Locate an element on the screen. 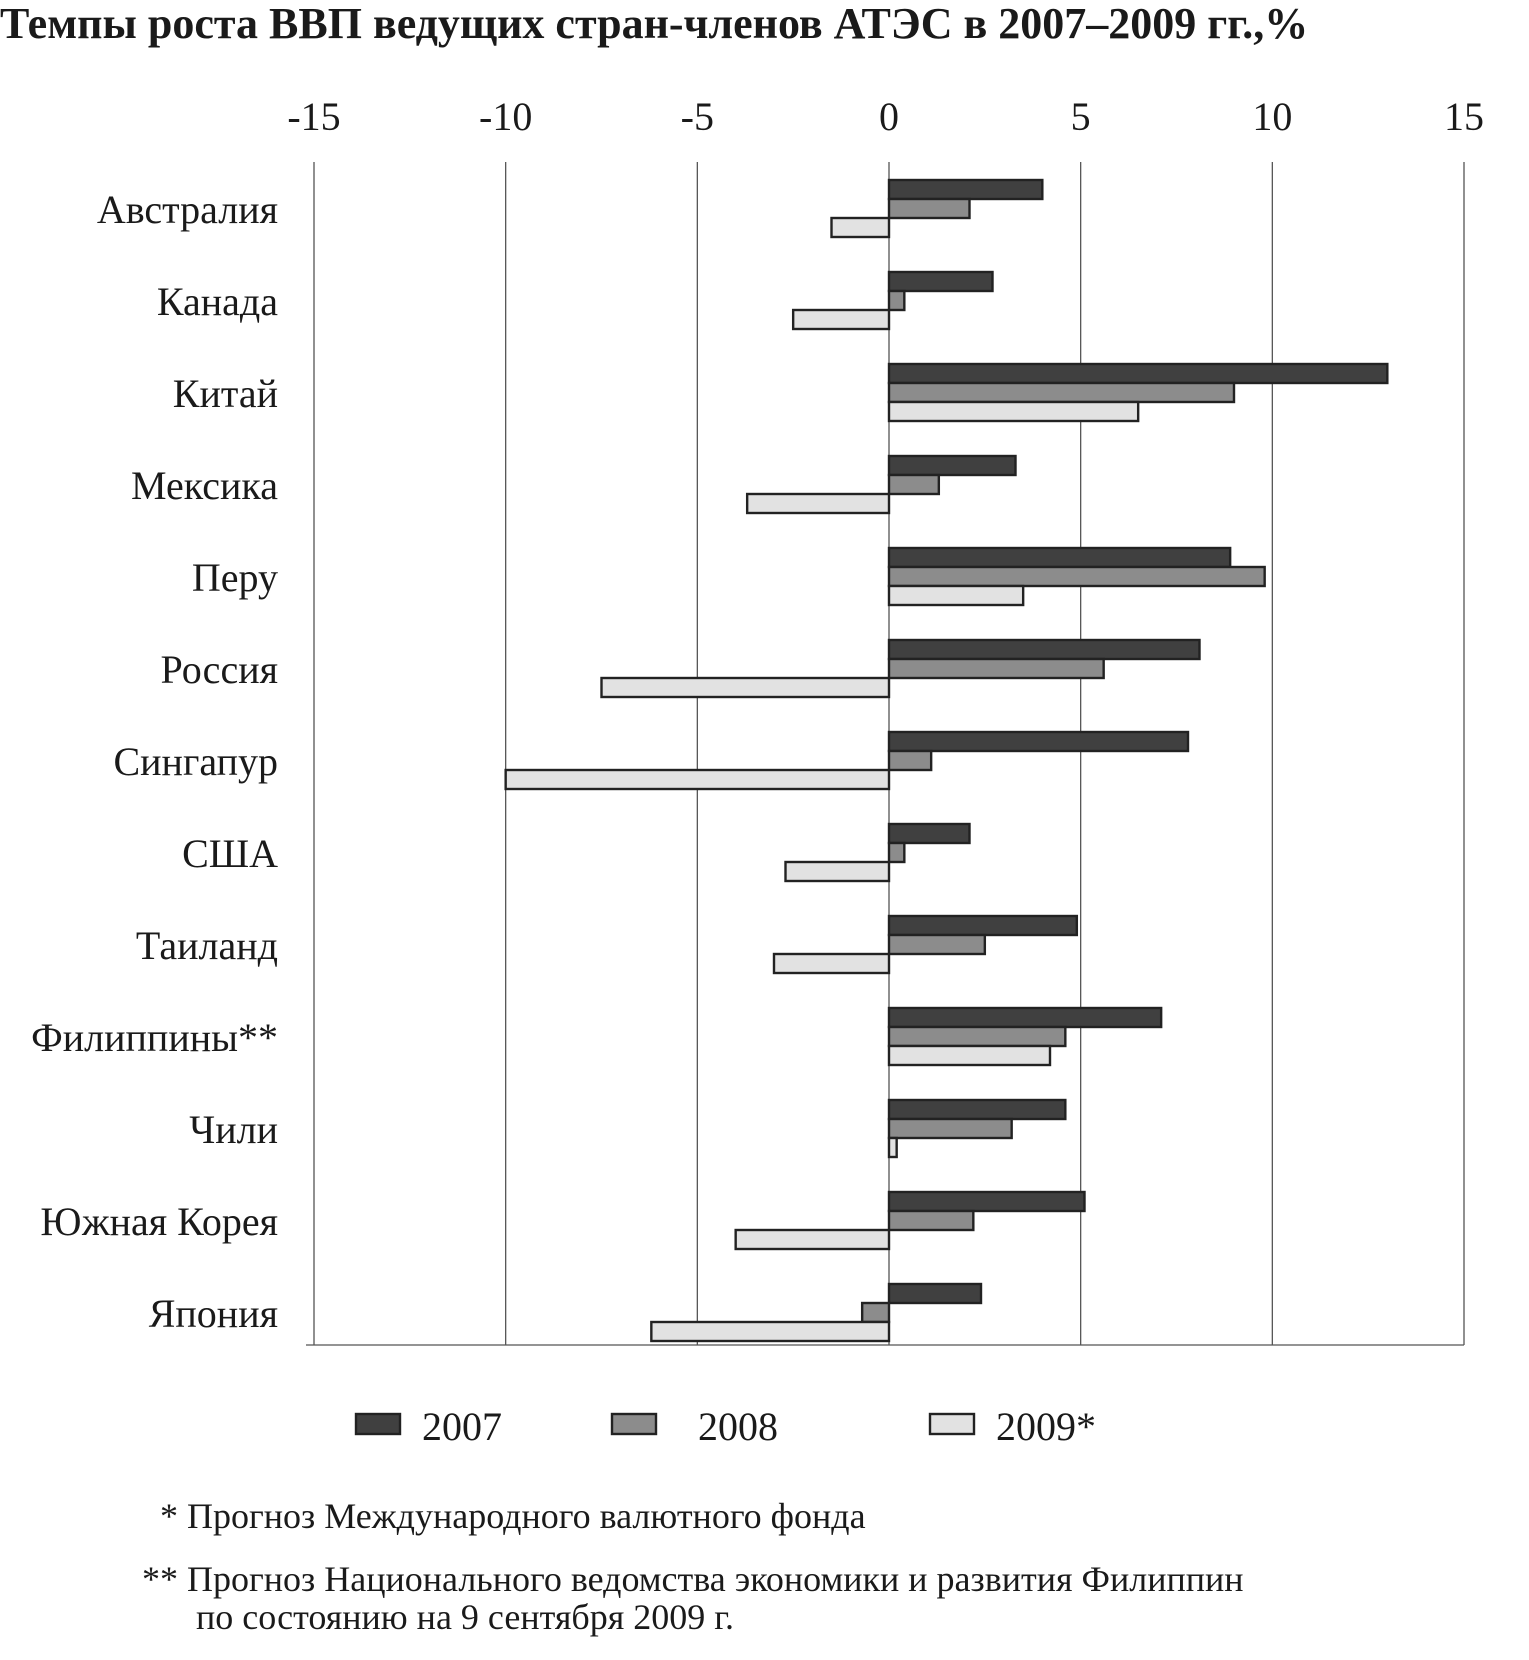  category-label: Перу is located at coordinates (235, 577).